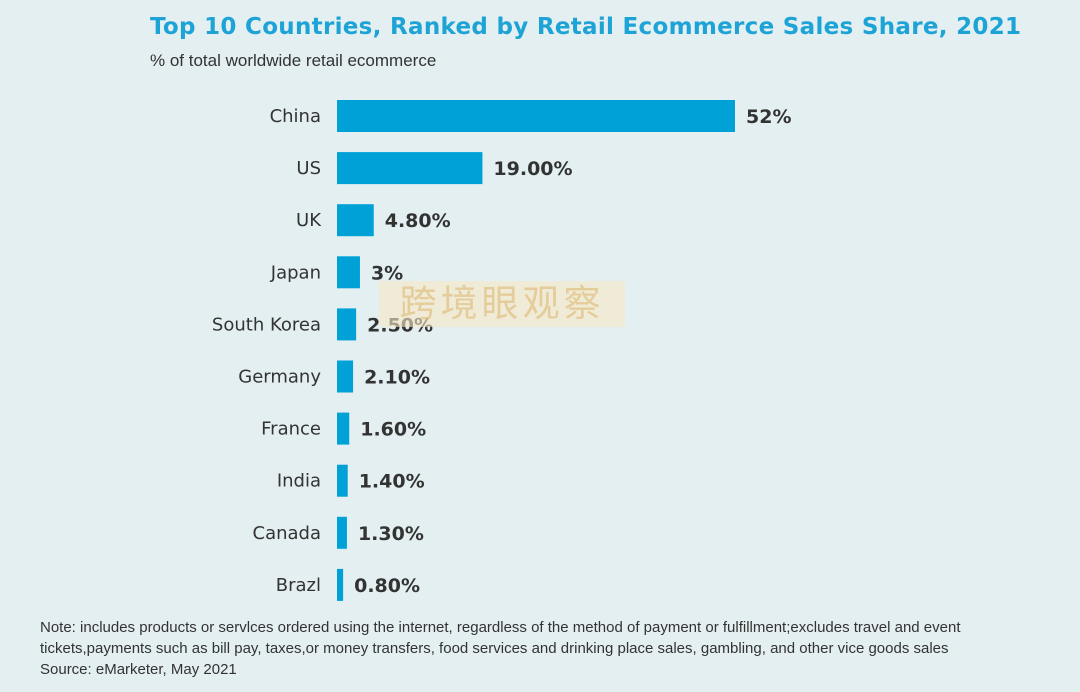 Image resolution: width=1080 pixels, height=692 pixels. Describe the element at coordinates (266, 324) in the screenshot. I see `category-label-south-korea: South Korea` at that location.